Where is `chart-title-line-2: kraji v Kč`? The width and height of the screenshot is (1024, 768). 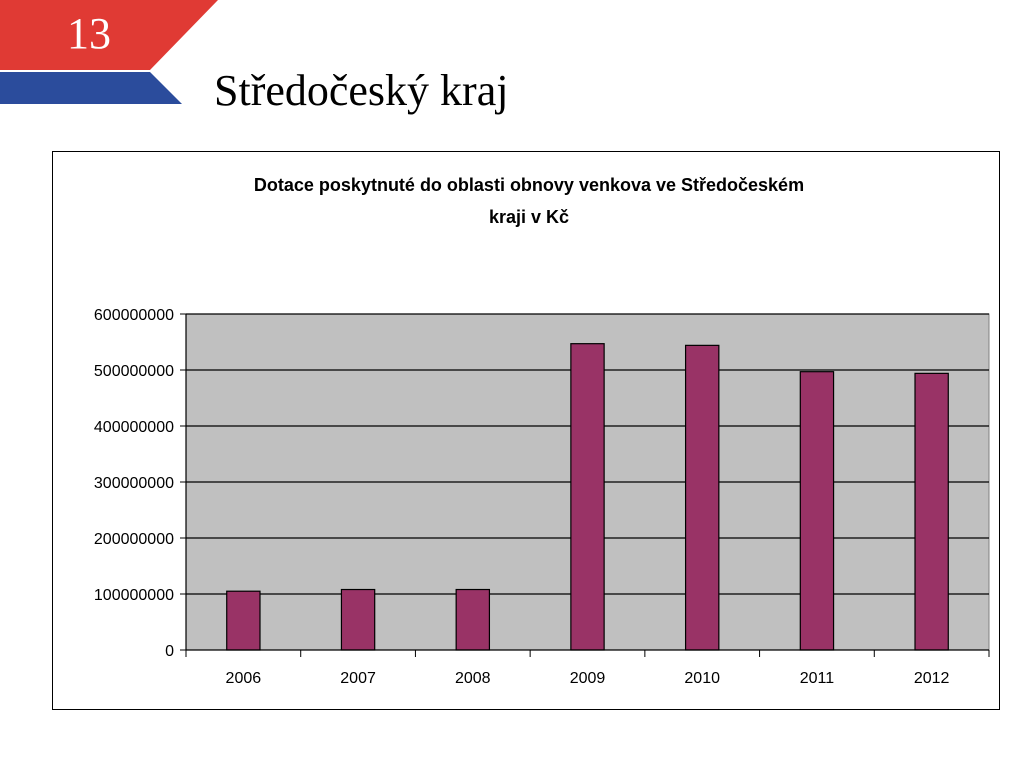 chart-title-line-2: kraji v Kč is located at coordinates (529, 217).